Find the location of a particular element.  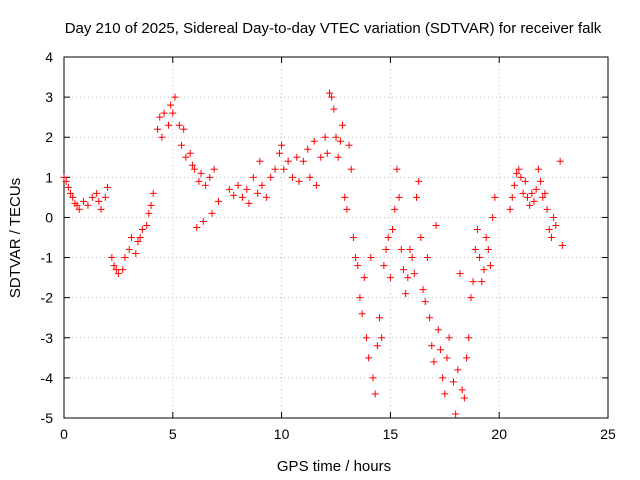

y-tick-label: -3 is located at coordinates (47, 338).